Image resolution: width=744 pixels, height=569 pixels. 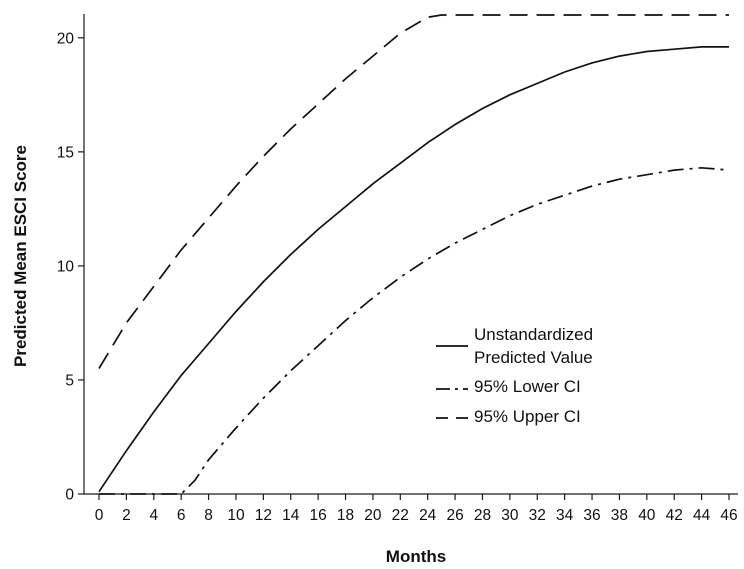 I want to click on legend-label: 95% Lower CI, so click(x=527, y=386).